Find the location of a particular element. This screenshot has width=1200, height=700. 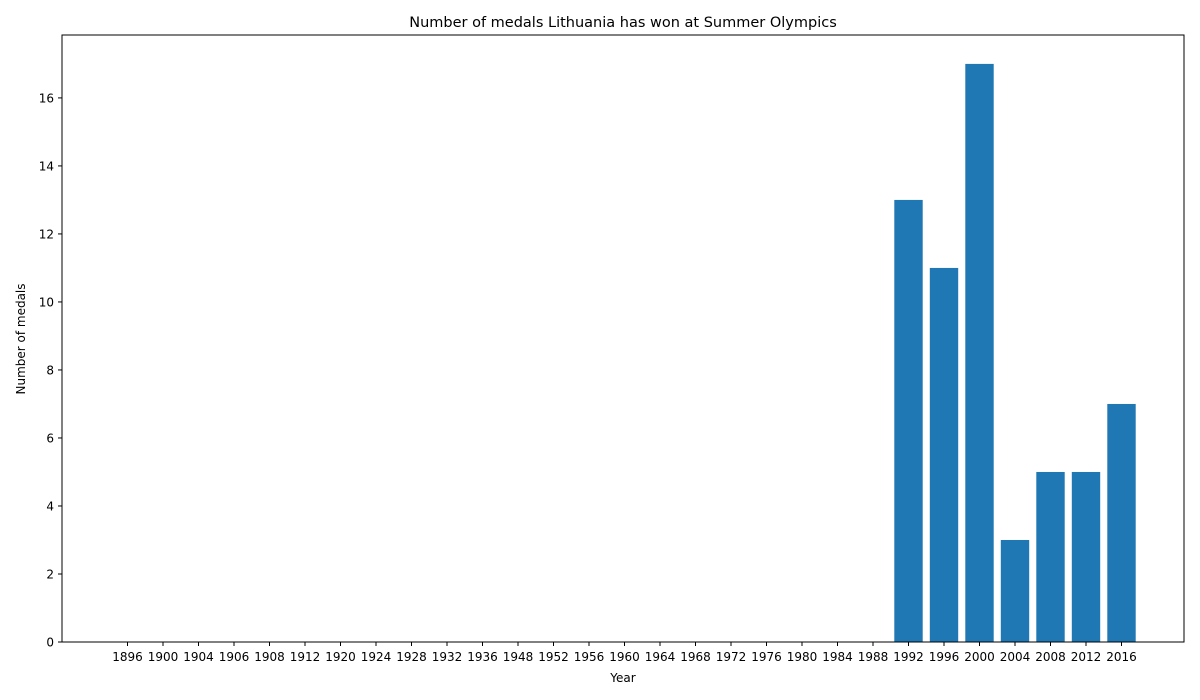

x-tick-label: 1904 is located at coordinates (198, 657).